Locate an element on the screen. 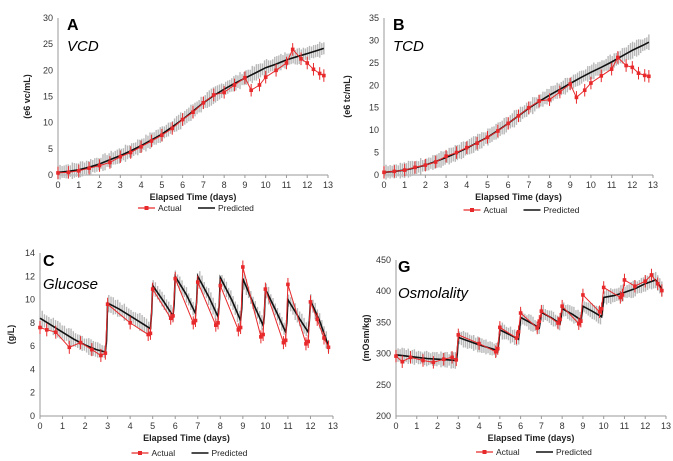 The image size is (673, 461). y-axis-label: (e6 tc/mL) is located at coordinates (347, 96).